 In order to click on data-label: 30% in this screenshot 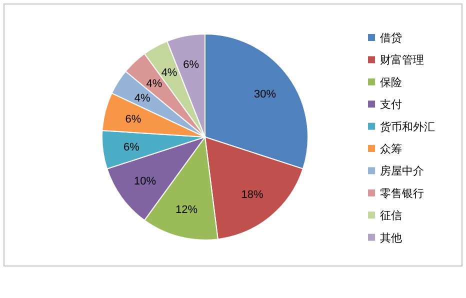, I will do `click(265, 94)`.